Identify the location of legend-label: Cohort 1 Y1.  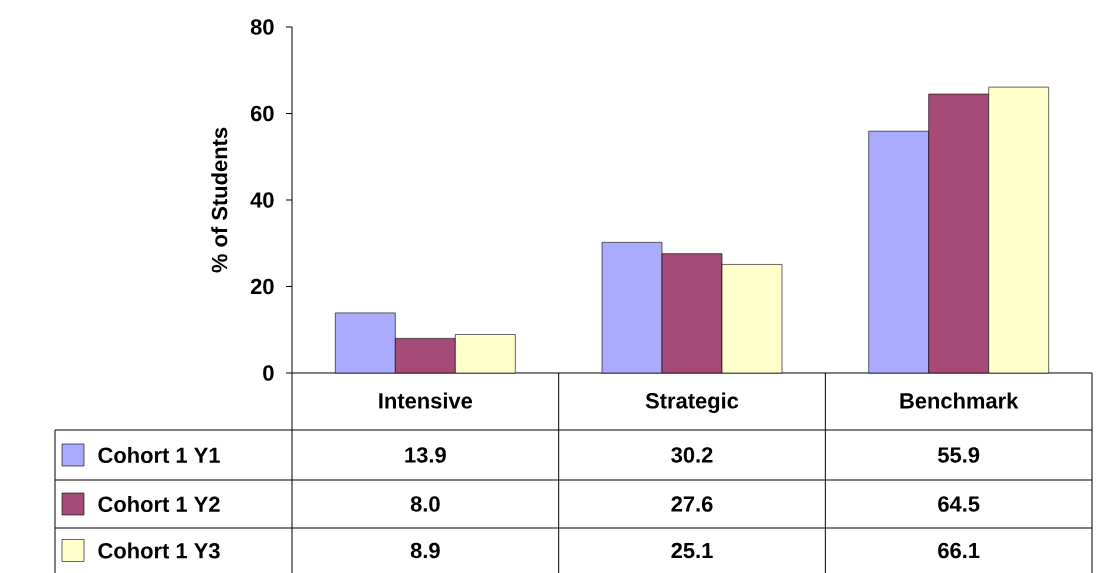
(159, 455).